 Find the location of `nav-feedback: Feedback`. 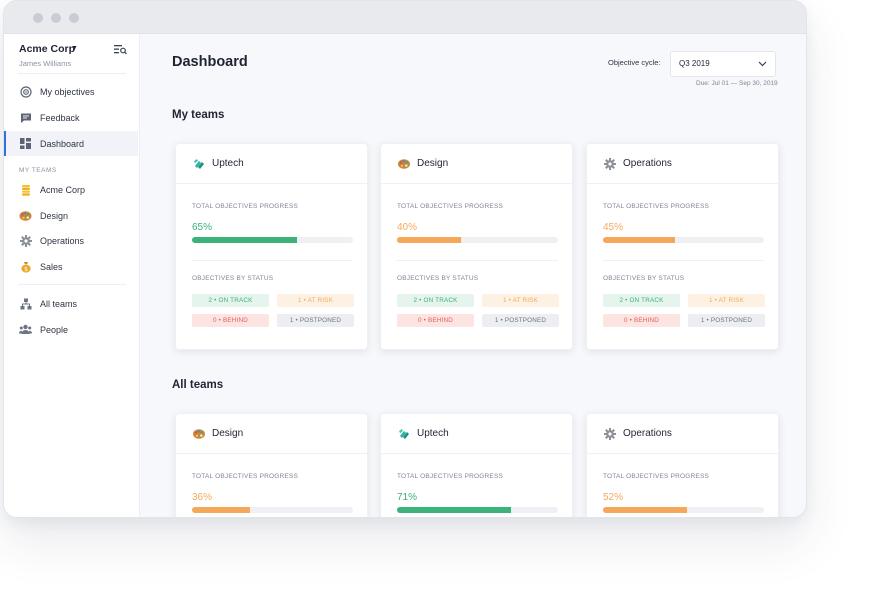

nav-feedback: Feedback is located at coordinates (71, 117).